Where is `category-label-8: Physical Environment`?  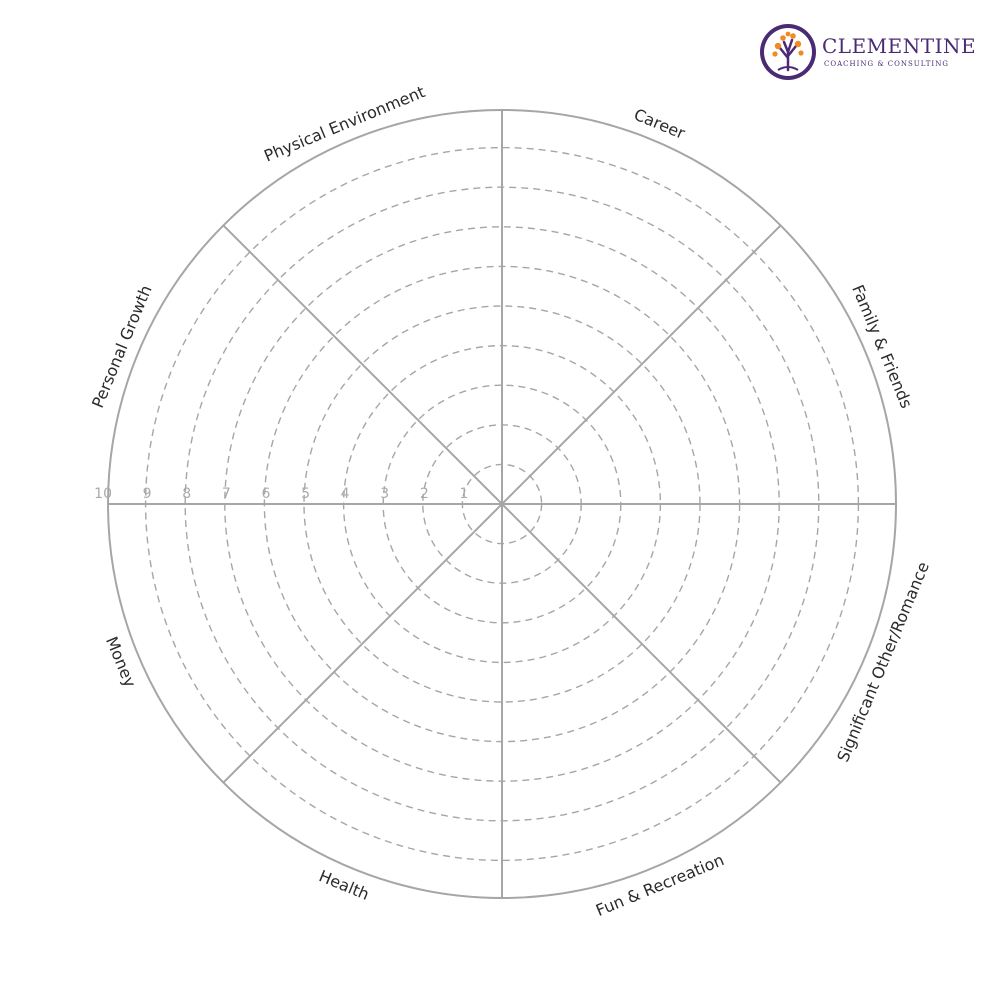 category-label-8: Physical Environment is located at coordinates (344, 124).